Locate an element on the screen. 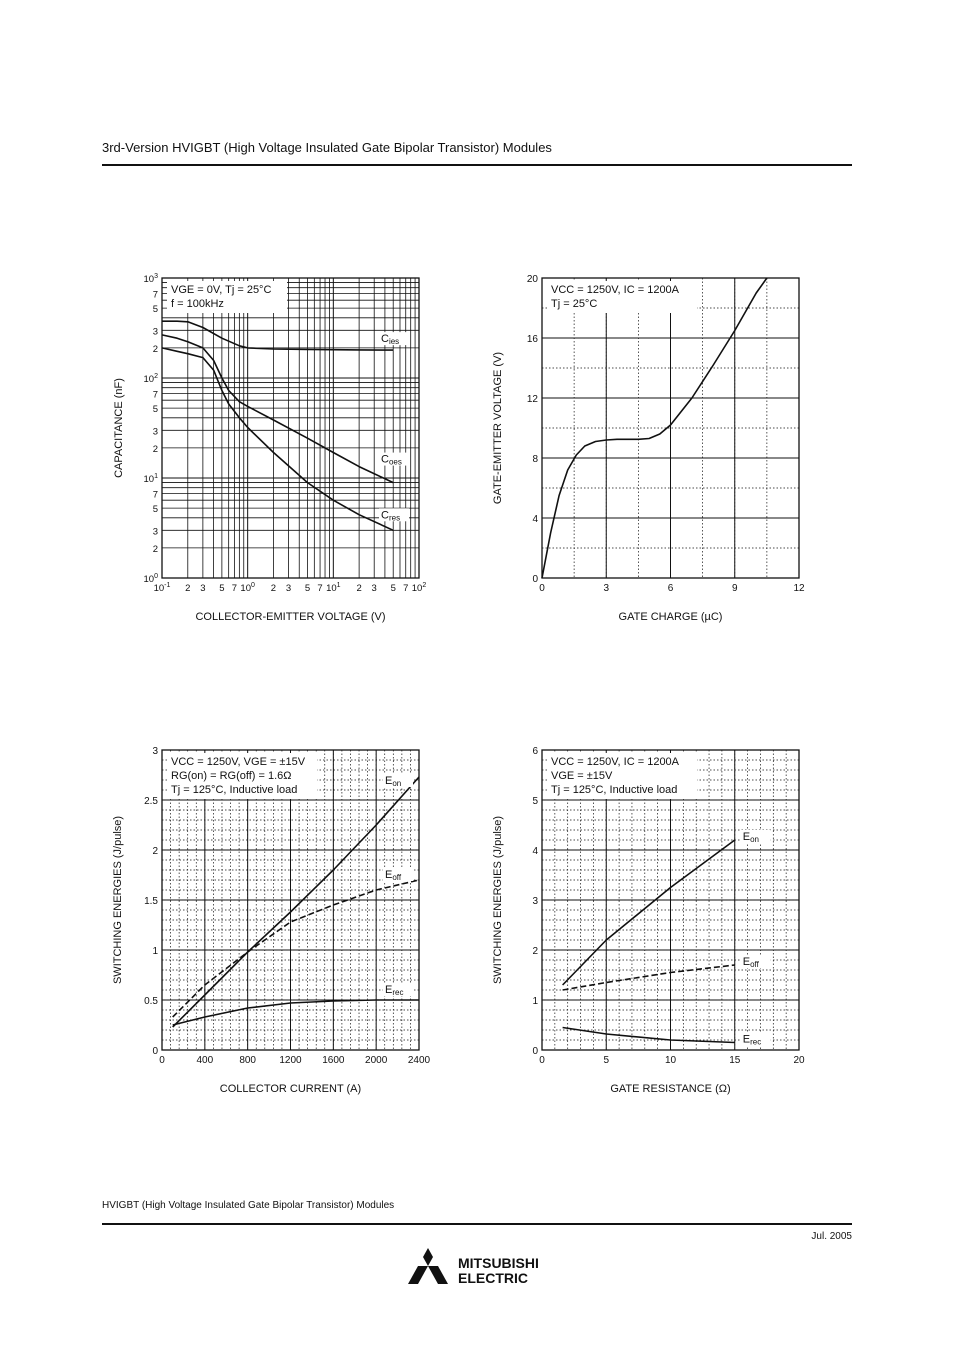 Image resolution: width=954 pixels, height=1351 pixels. series-label: Eoff is located at coordinates (393, 875).